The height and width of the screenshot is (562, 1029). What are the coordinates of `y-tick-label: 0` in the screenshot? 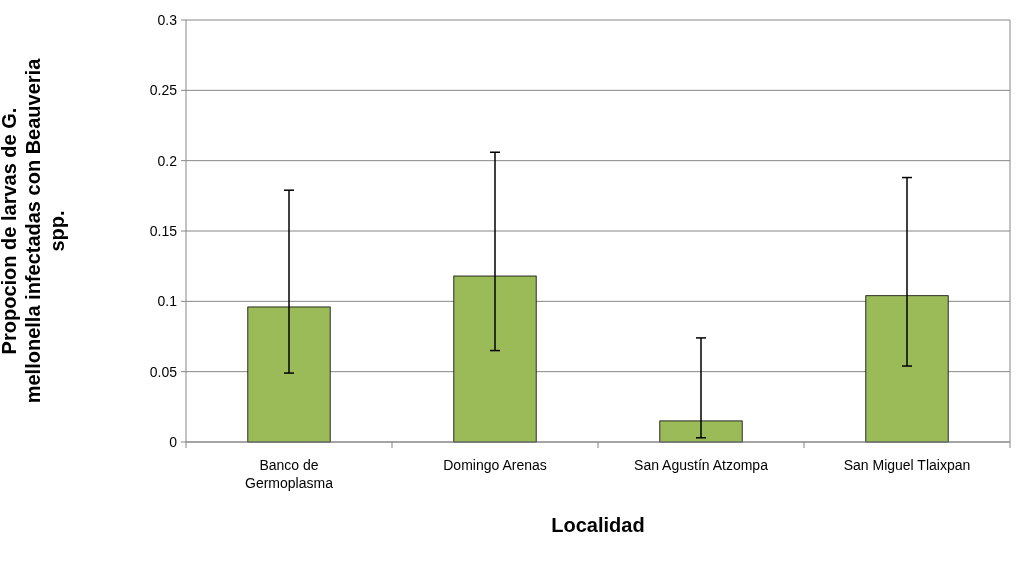 It's located at (173, 441).